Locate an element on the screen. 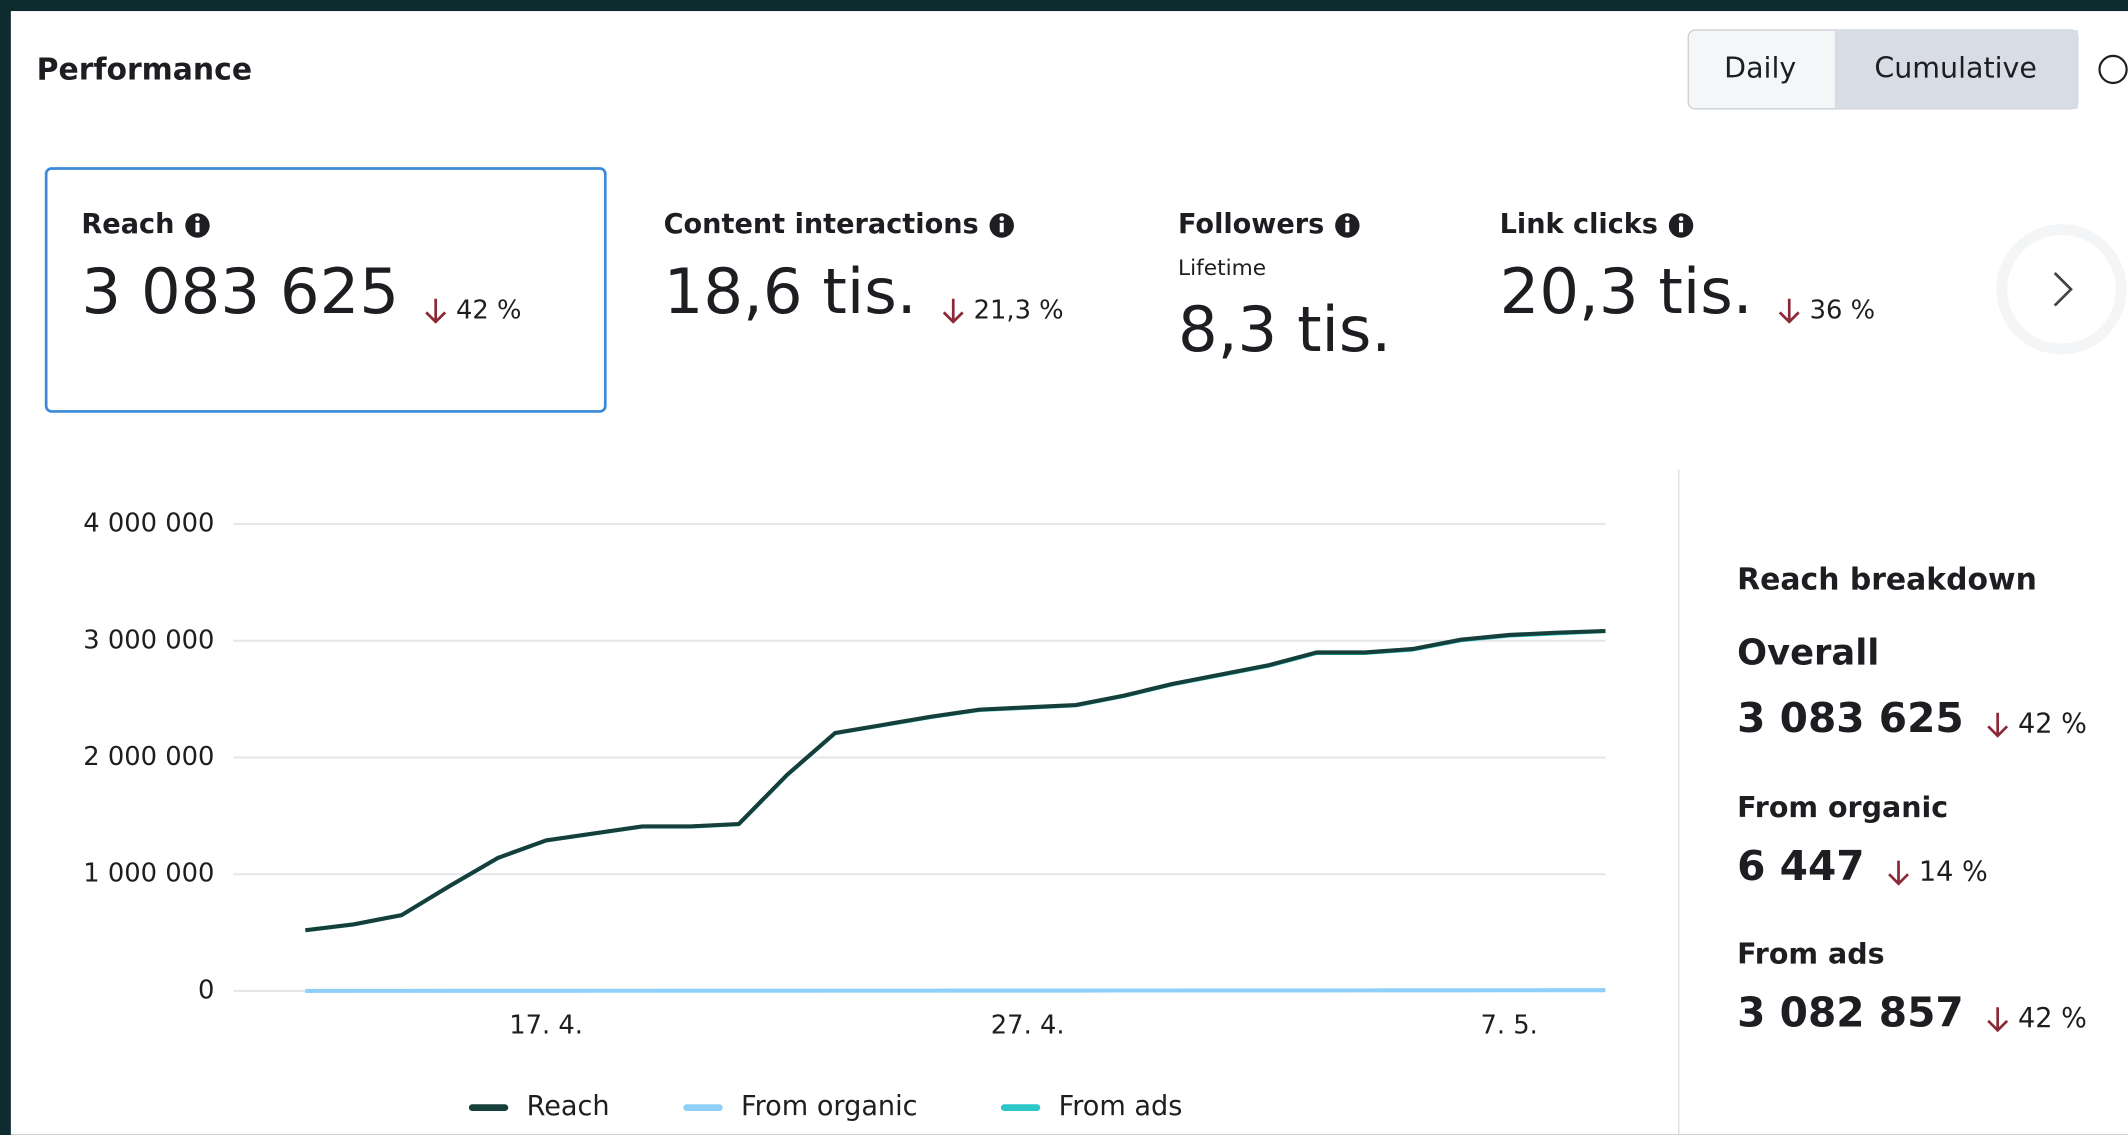  next-button is located at coordinates (2061, 289).